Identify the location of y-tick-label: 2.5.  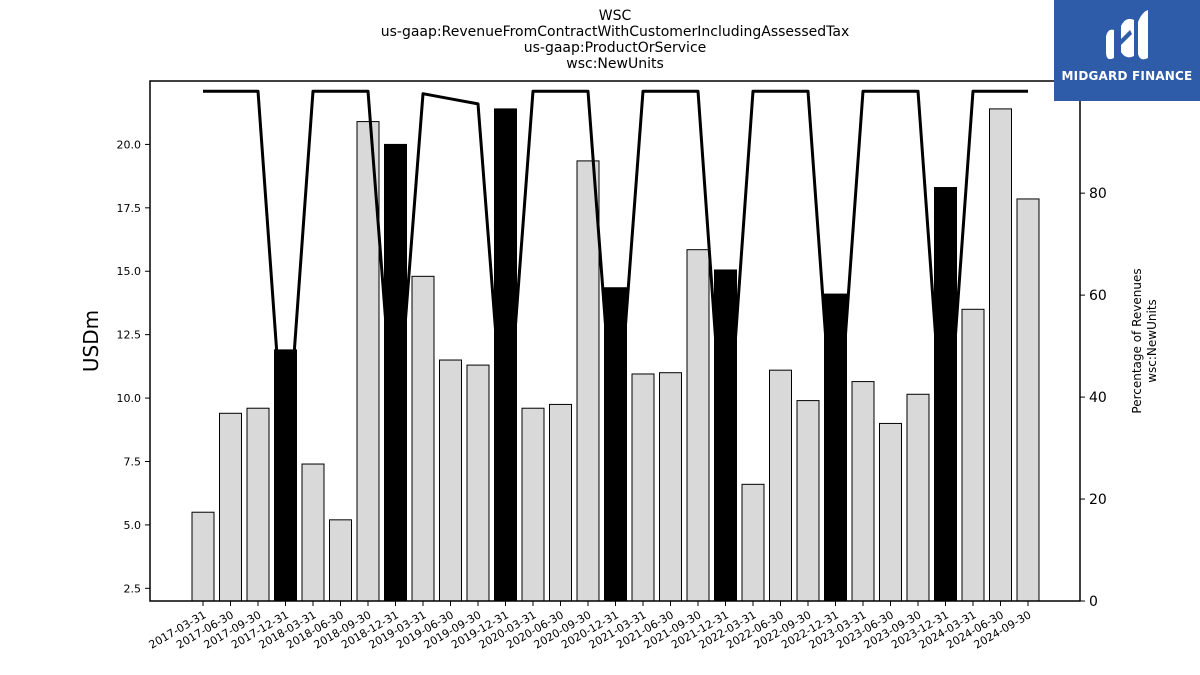
(133, 588).